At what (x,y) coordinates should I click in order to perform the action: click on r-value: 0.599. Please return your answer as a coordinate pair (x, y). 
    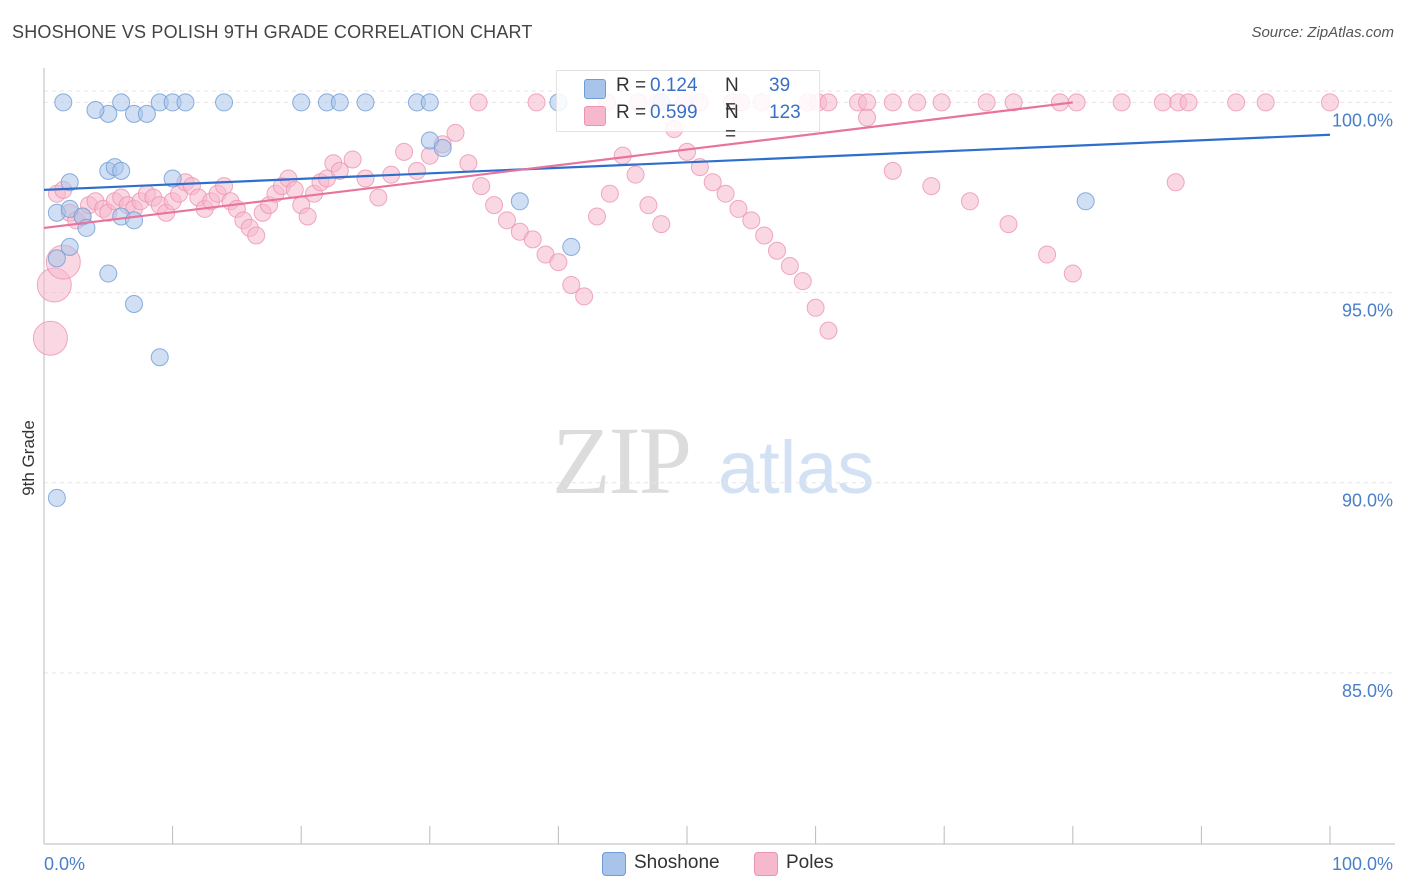
    Looking at the image, I should click on (674, 112).